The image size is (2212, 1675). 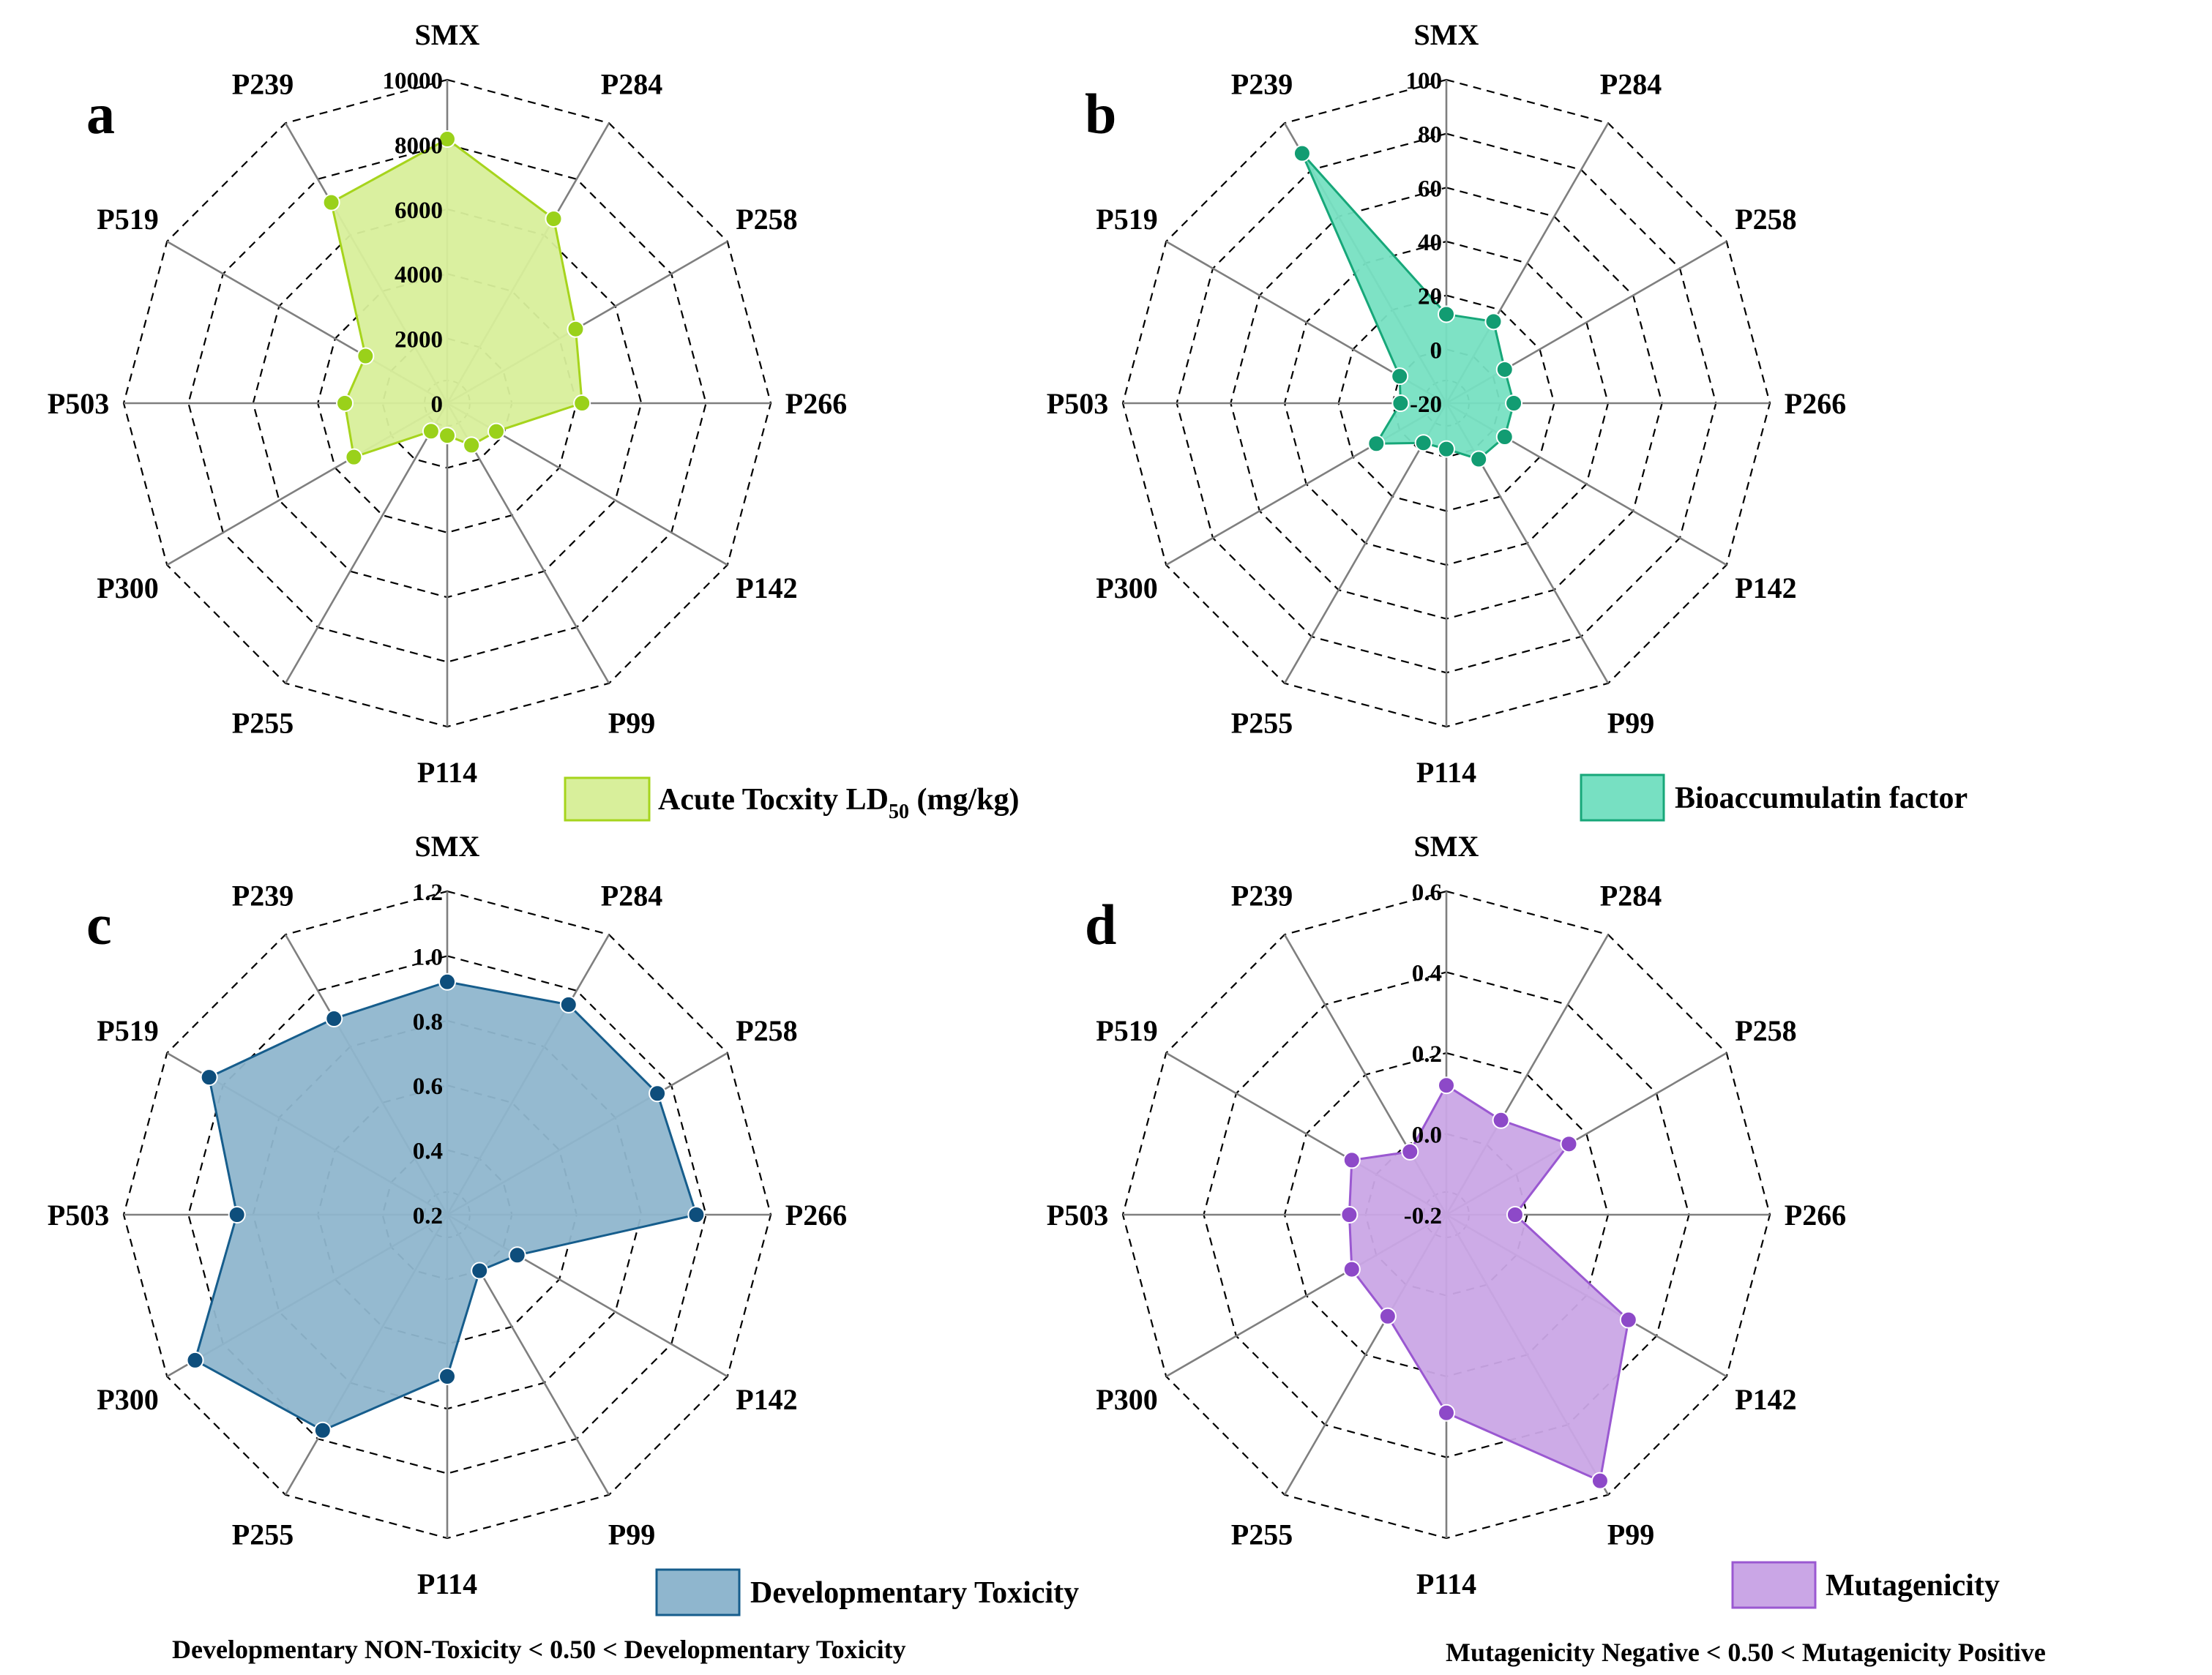 I want to click on panel-a-point-p255, so click(x=431, y=431).